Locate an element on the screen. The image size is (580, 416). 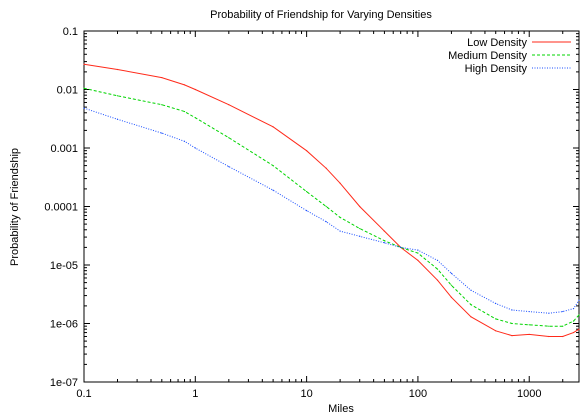
y-tick-label: 1e-06 is located at coordinates (64, 325).